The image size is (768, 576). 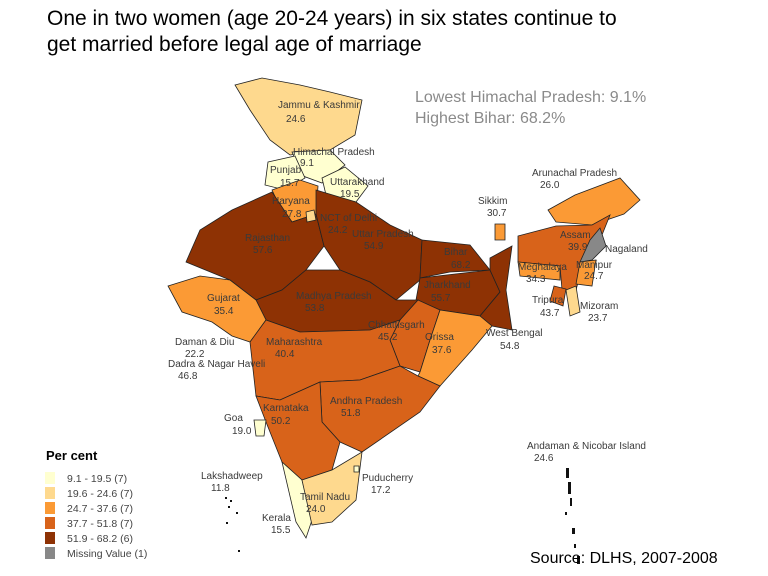 I want to click on label-value: 22.2, so click(x=195, y=354).